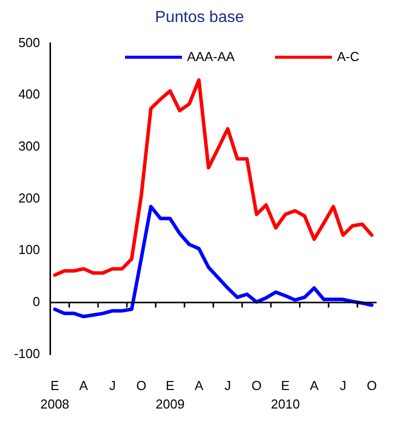 The height and width of the screenshot is (438, 401). I want to click on legend-label: AAA-AA, so click(211, 56).